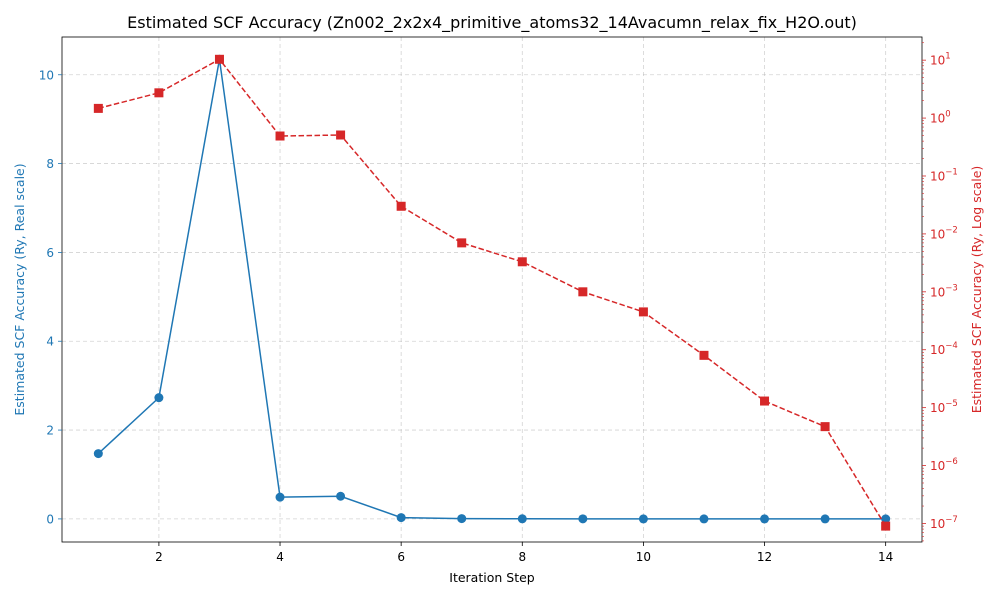  Describe the element at coordinates (280, 557) in the screenshot. I see `x-tick-label: 4` at that location.